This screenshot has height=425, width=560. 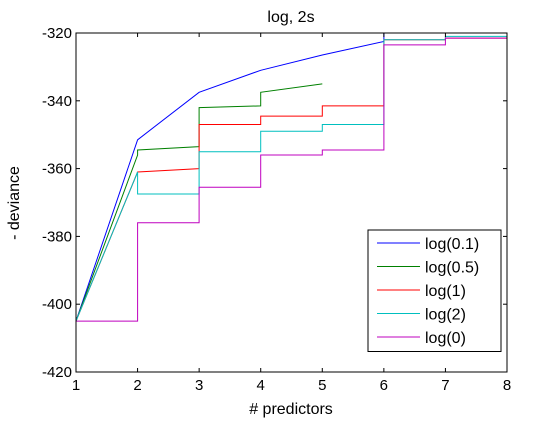 I want to click on legend-label-1: log(0.1), so click(x=452, y=244).